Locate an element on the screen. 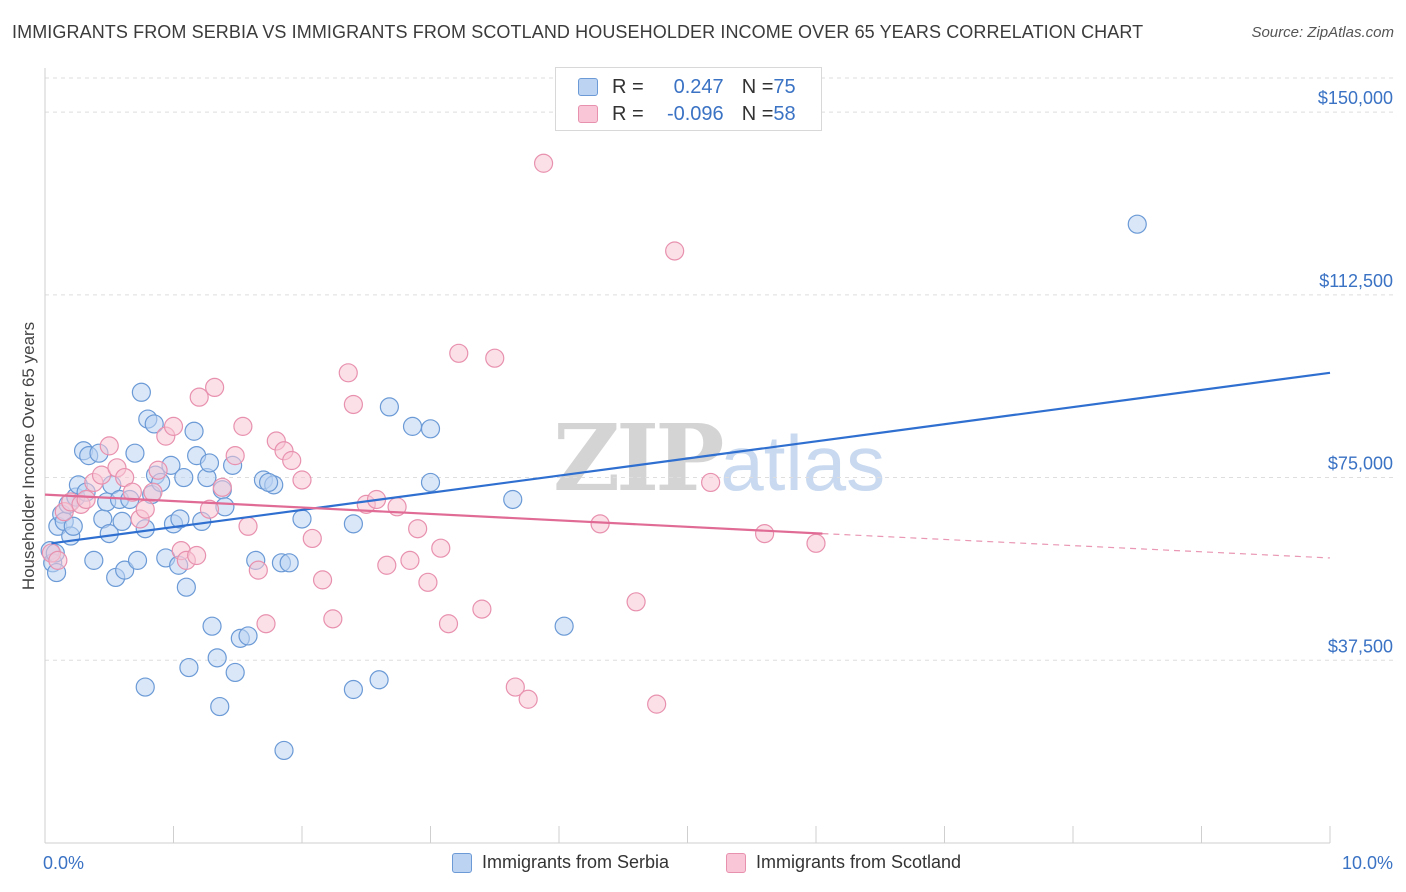 The image size is (1406, 892). y-tick-label: $150,000 is located at coordinates (1355, 98).